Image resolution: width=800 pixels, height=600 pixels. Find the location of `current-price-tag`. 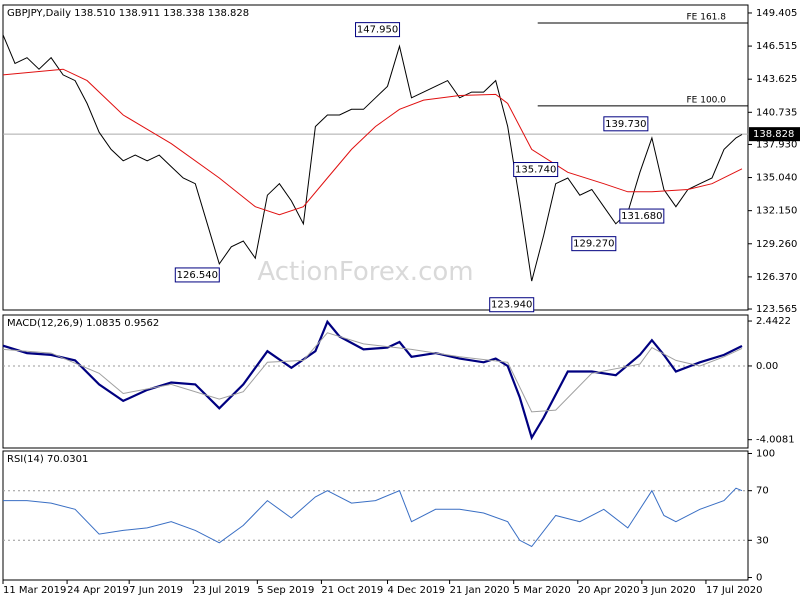

current-price-tag is located at coordinates (774, 134).